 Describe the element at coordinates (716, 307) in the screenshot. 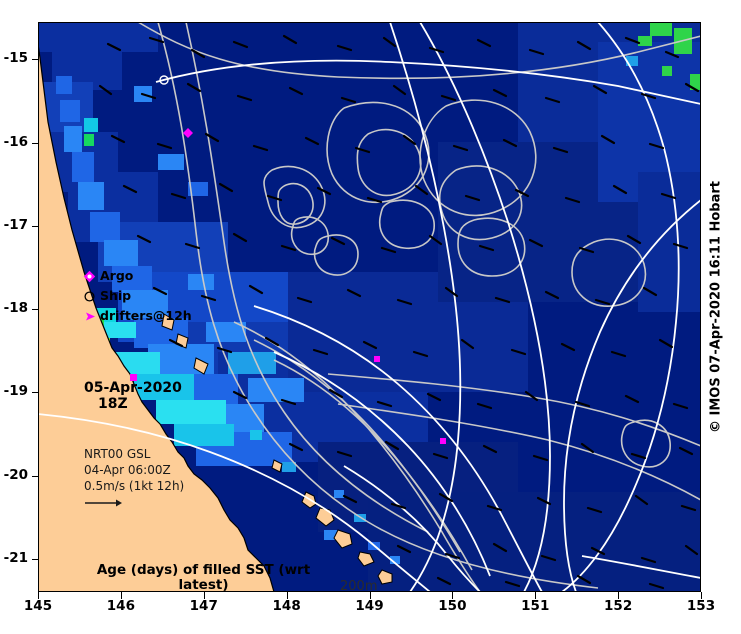

I see `credit-text: © IMOS 07-Apr-2020 16:11 Hobart` at that location.